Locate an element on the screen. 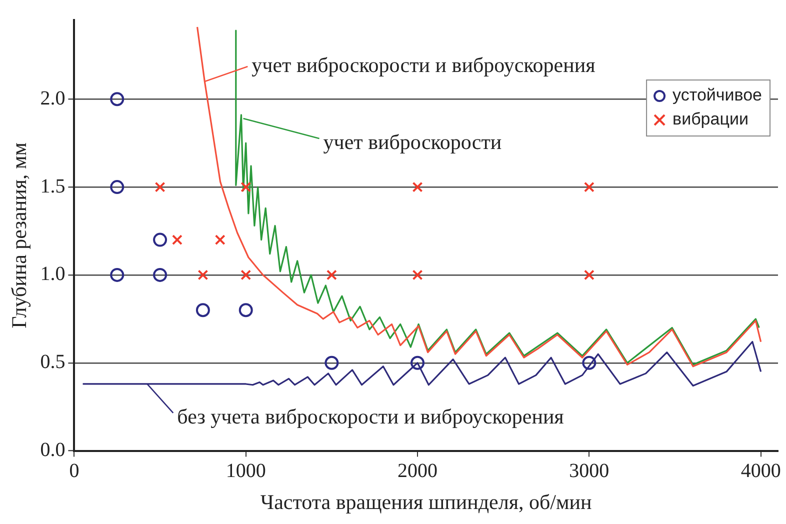  x-tick-label: 3000 is located at coordinates (589, 471).